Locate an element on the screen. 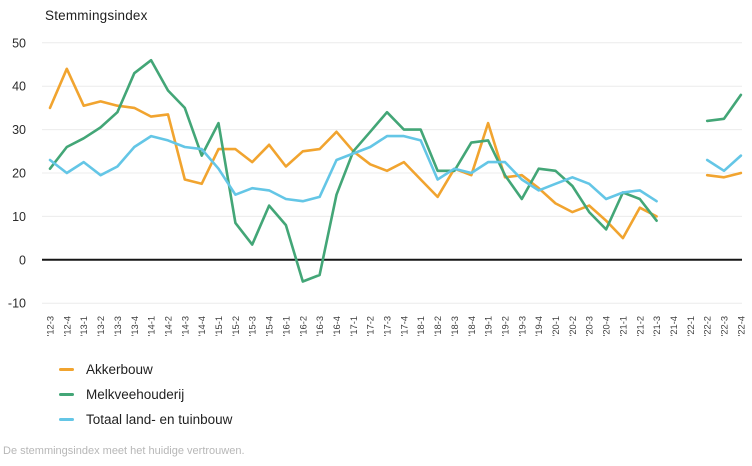  x-axis-label: '19-3 is located at coordinates (522, 326).